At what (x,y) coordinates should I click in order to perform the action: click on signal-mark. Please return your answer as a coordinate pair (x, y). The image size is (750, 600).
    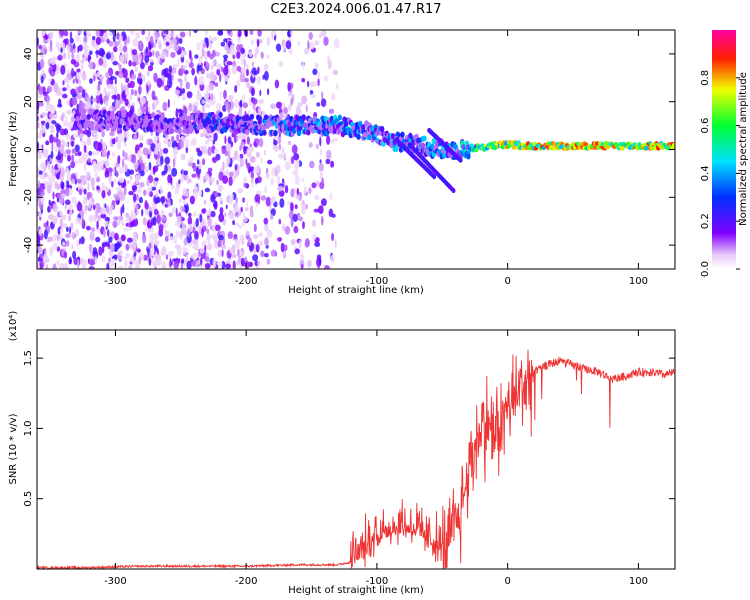
    Looking at the image, I should click on (264, 132).